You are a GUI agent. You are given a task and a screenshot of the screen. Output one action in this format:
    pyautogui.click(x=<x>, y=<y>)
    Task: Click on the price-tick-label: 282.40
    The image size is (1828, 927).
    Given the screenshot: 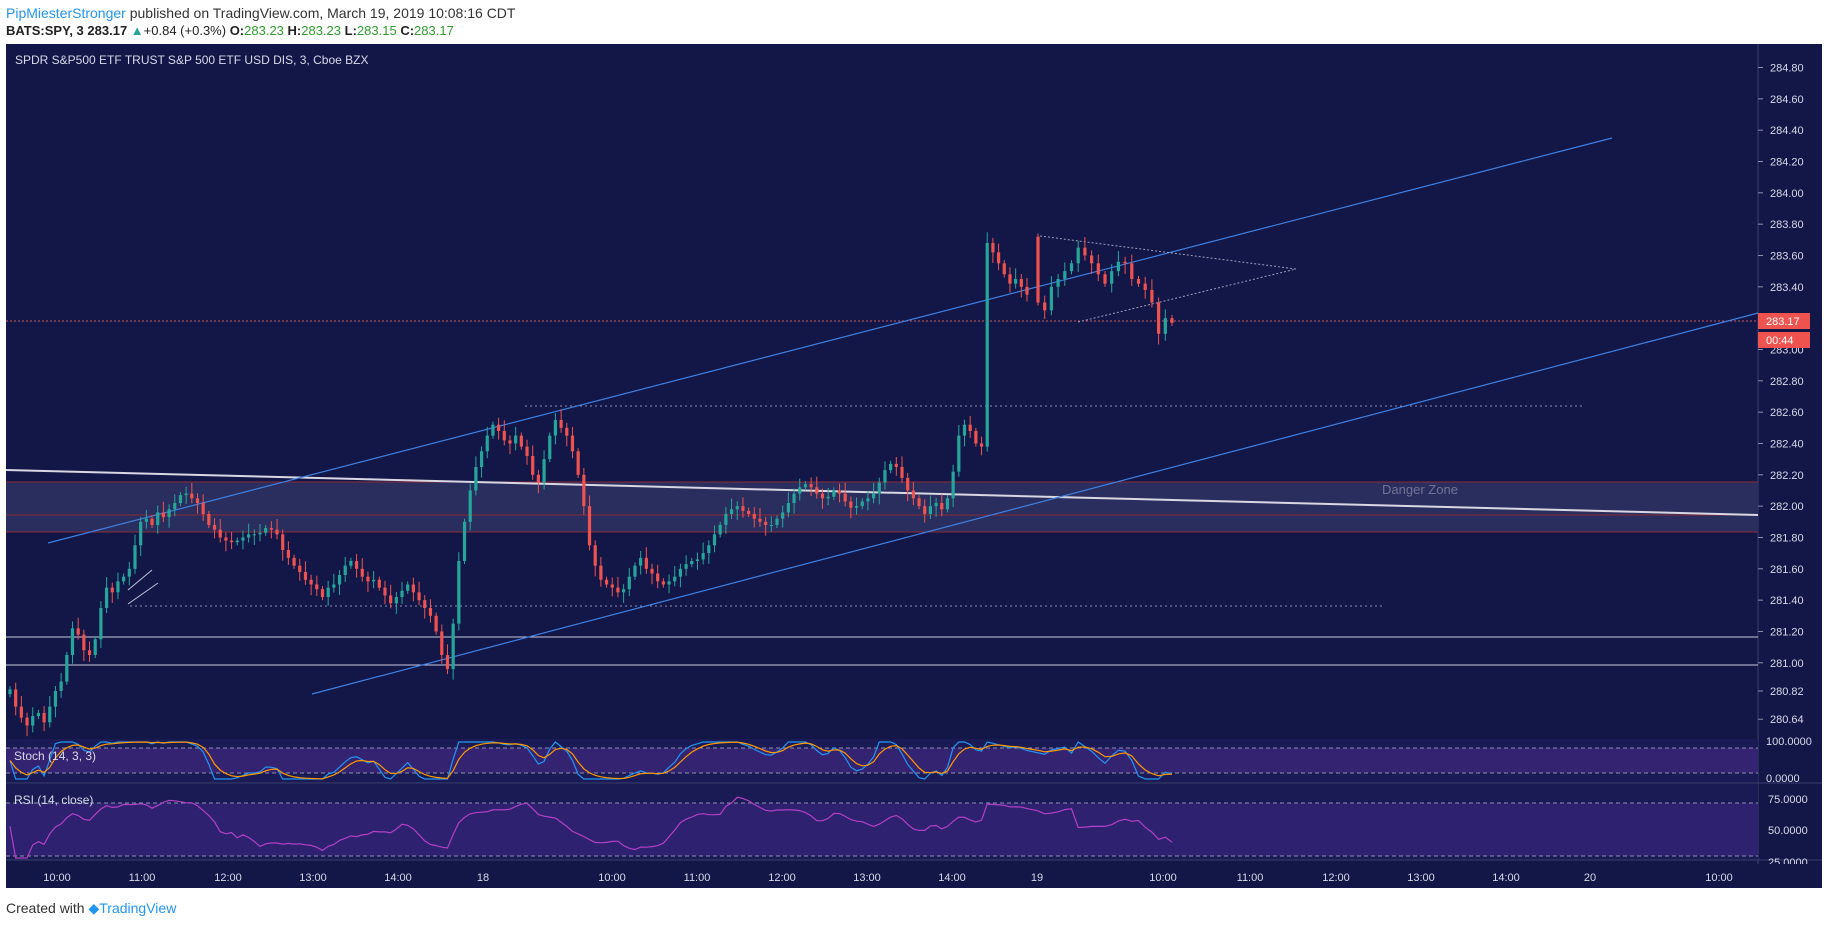 What is the action you would take?
    pyautogui.click(x=1787, y=444)
    